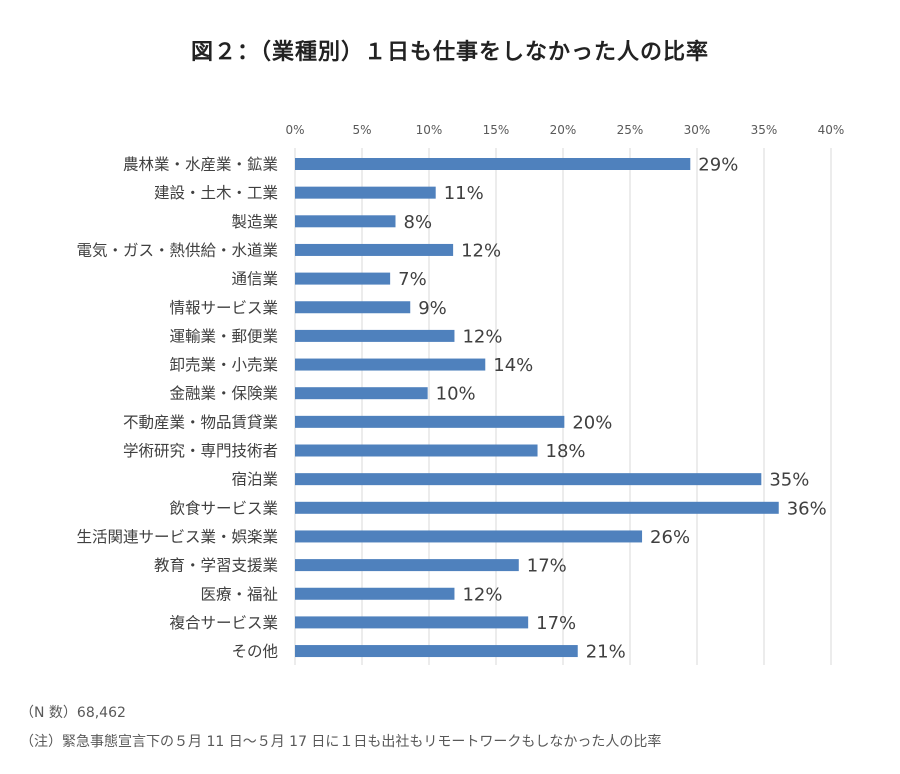  I want to click on x-axis-ticks: 0% 5% 10% 15% 20% 25% 30% 35% 40%, so click(564, 130).